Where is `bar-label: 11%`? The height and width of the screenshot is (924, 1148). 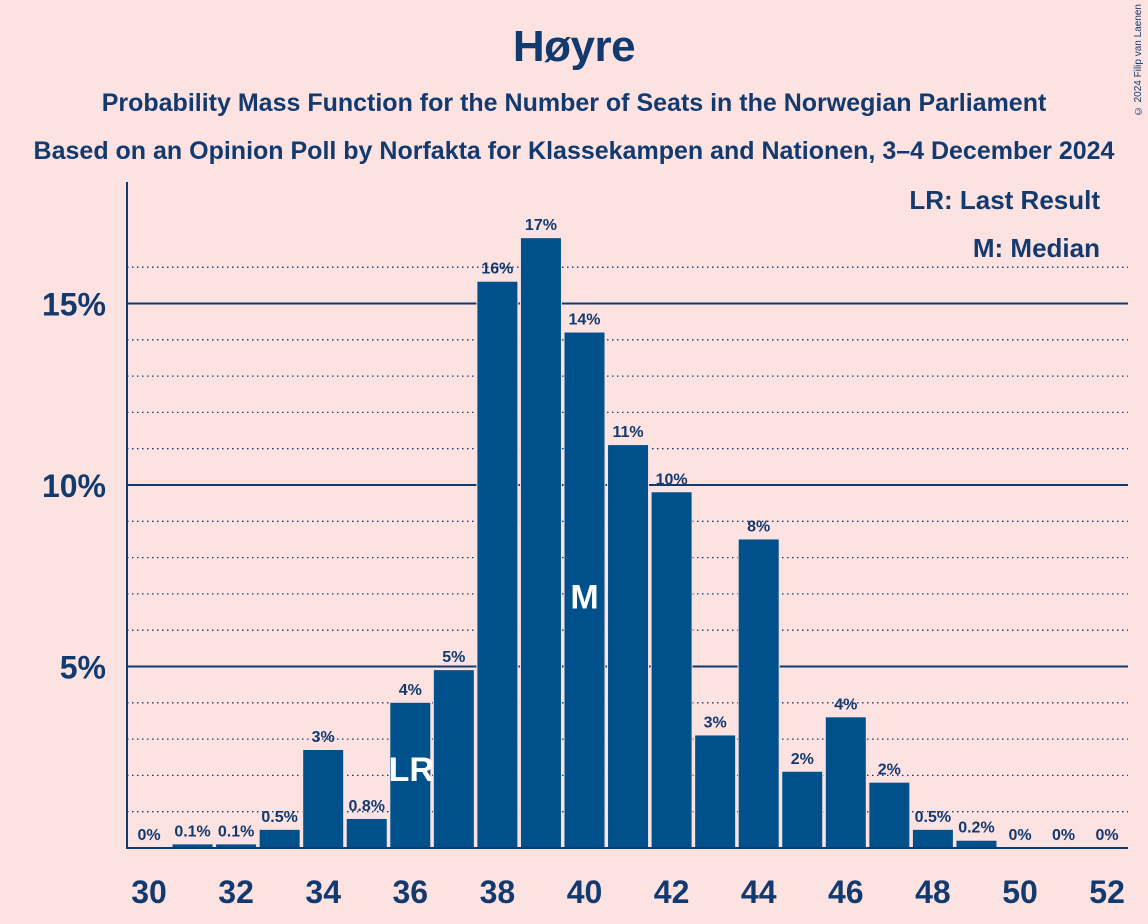
bar-label: 11% is located at coordinates (627, 432).